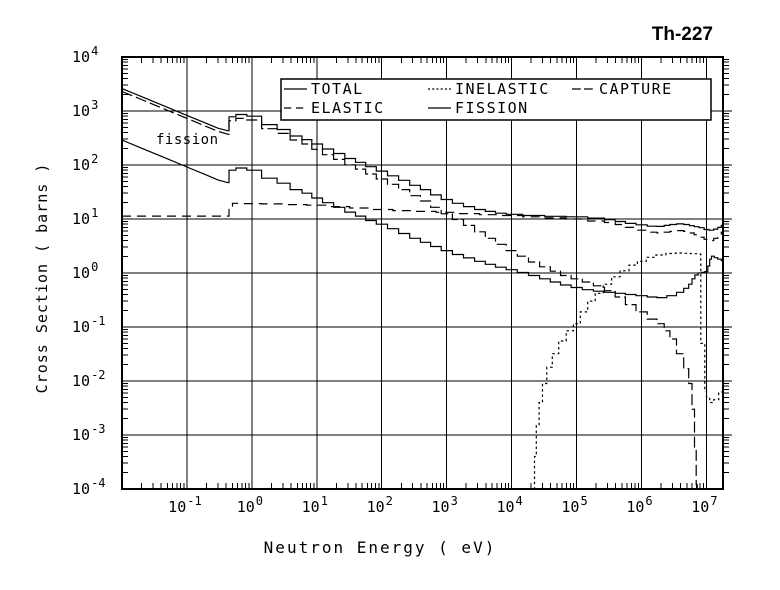  What do you see at coordinates (639, 505) in the screenshot?
I see `tick-label: 10⁶` at bounding box center [639, 505].